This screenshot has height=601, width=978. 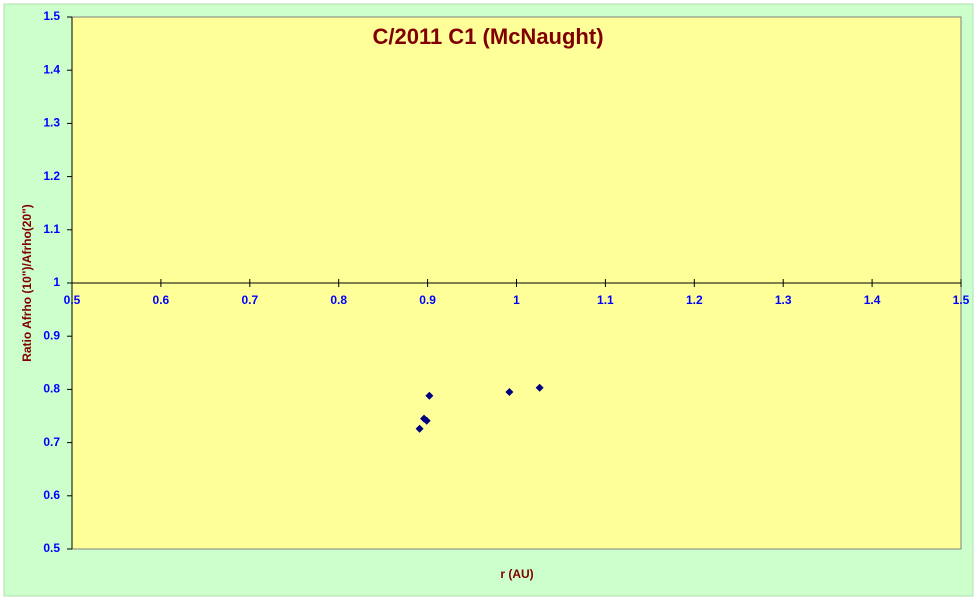 What do you see at coordinates (487, 36) in the screenshot?
I see `chart-title: C/2011 C1 (McNaught)` at bounding box center [487, 36].